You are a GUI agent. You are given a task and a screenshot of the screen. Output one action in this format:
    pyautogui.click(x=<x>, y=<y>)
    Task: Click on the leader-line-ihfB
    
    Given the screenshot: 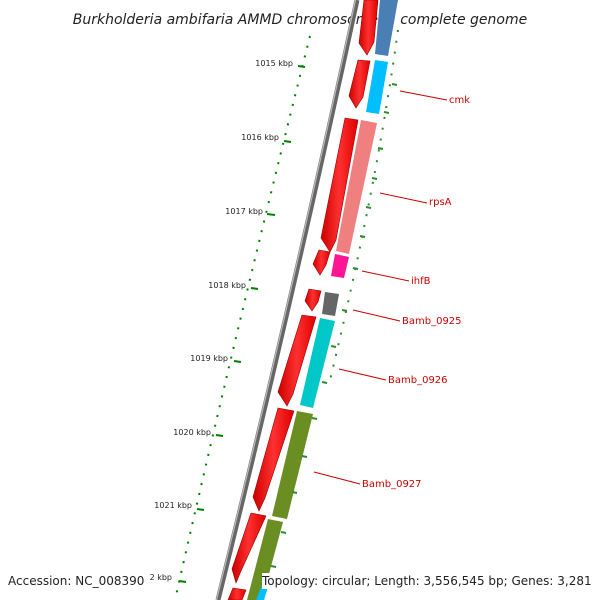 What is the action you would take?
    pyautogui.click(x=385, y=276)
    